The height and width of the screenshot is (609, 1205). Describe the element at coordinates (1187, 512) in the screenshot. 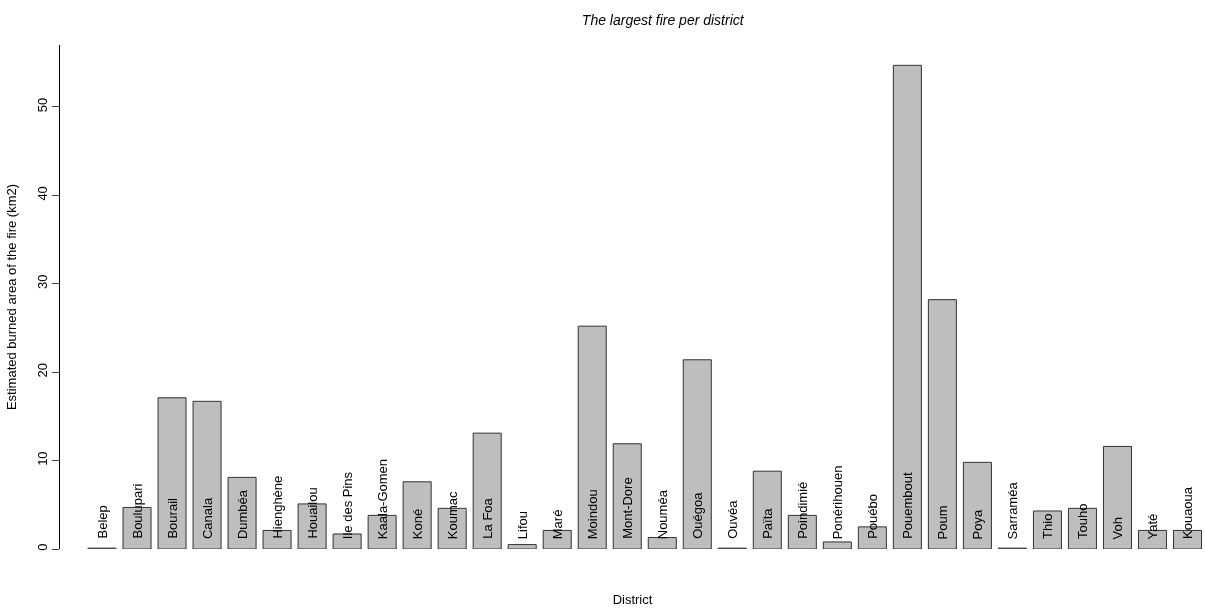

I see `x-tick-label: Kouaoua` at that location.